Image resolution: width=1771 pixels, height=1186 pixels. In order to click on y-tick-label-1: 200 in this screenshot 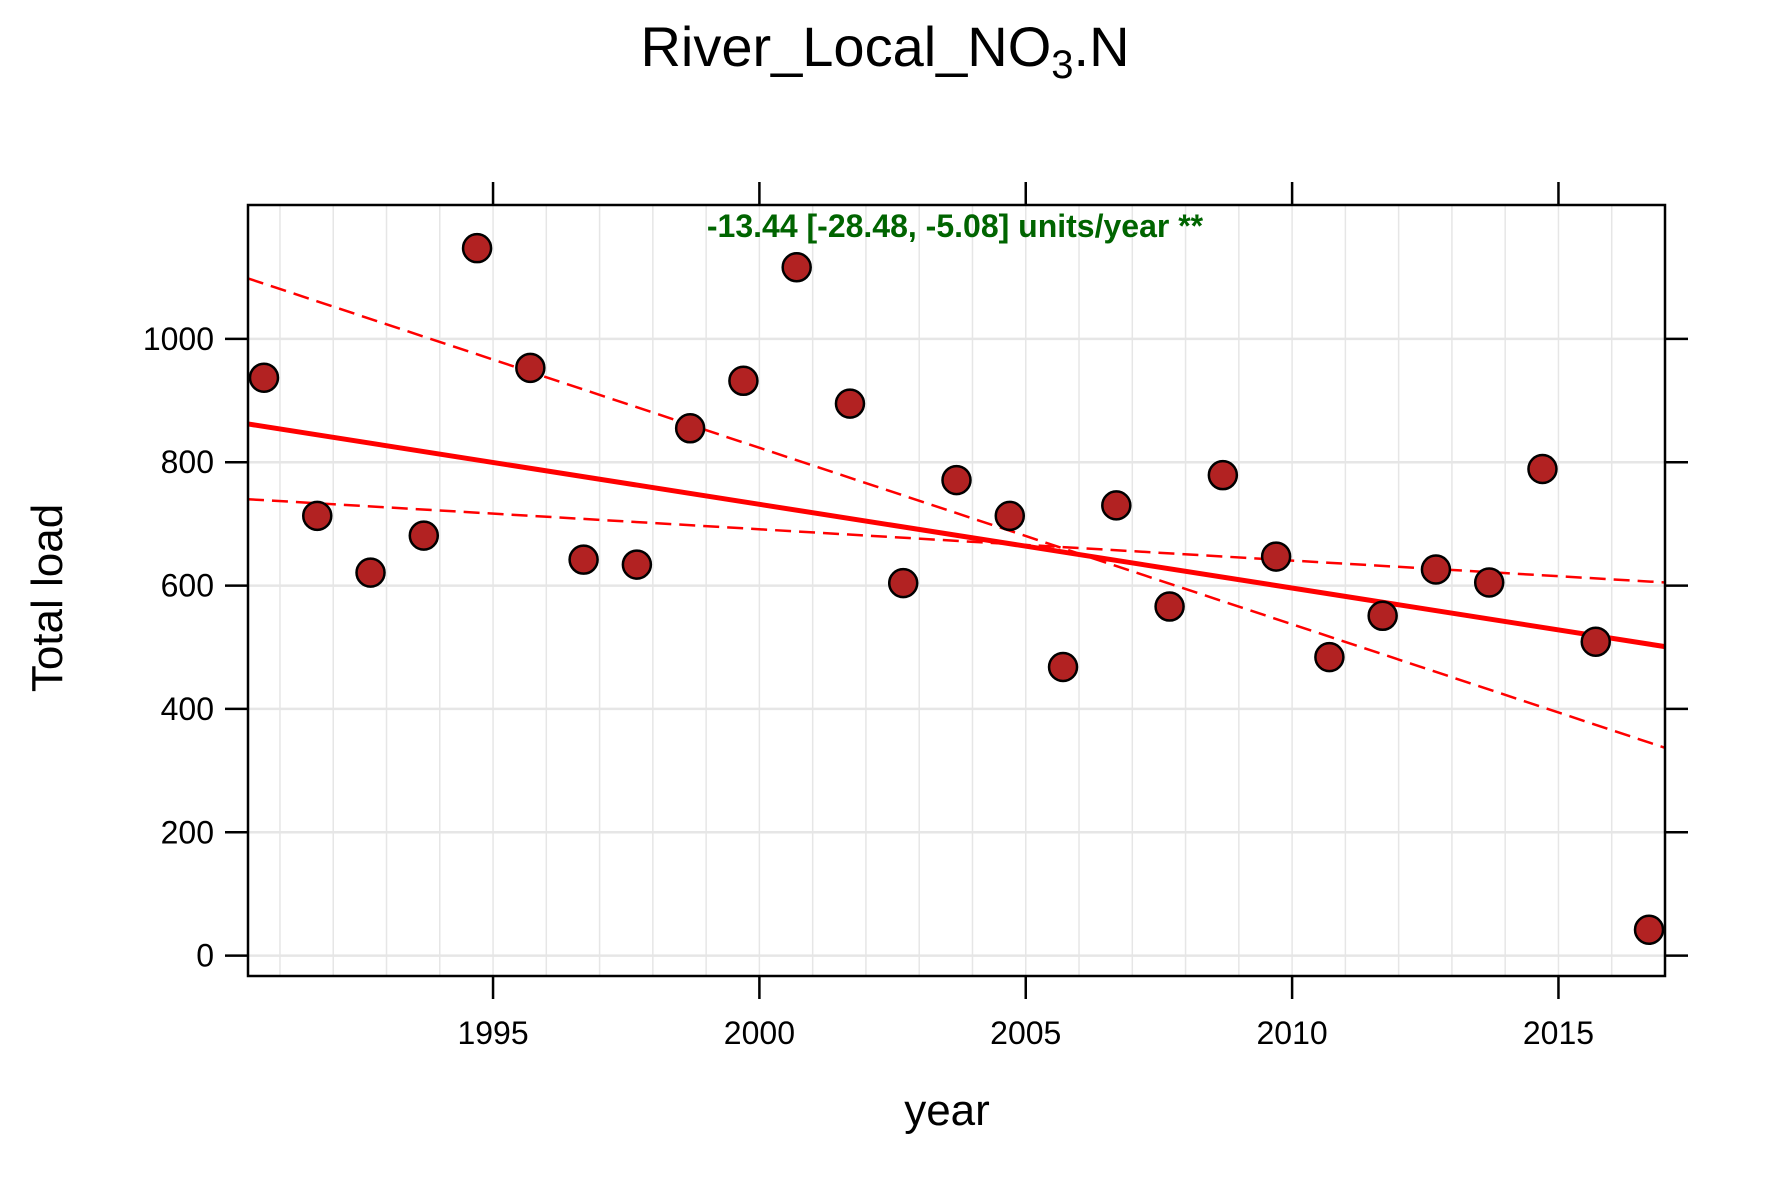, I will do `click(187, 832)`.